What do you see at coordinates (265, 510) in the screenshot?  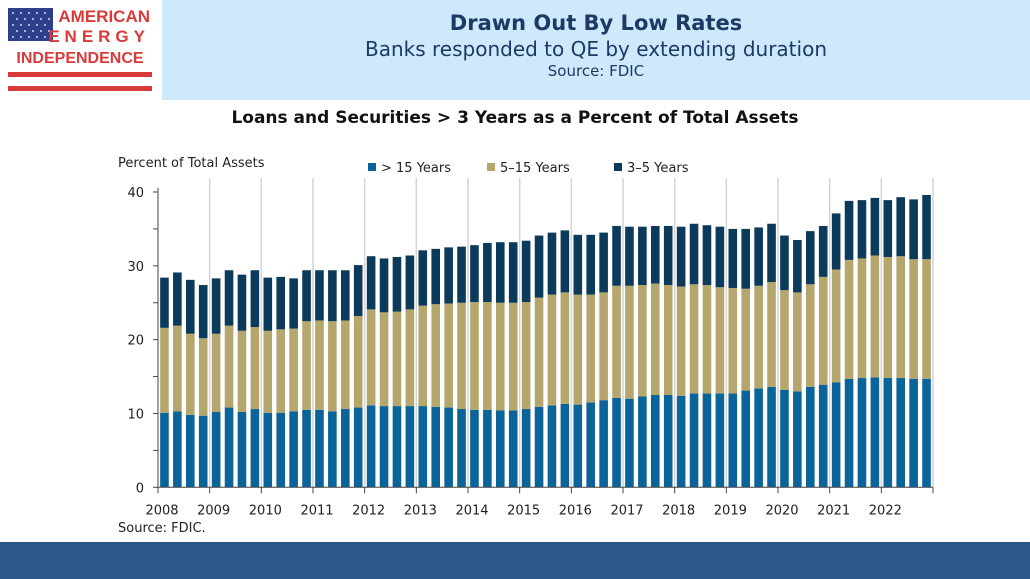 I see `x-tick-label: 2010` at bounding box center [265, 510].